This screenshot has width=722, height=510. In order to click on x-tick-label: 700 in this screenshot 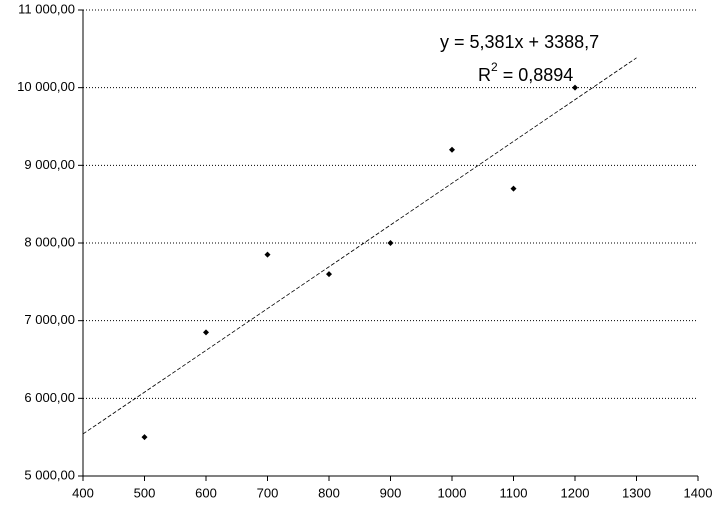, I will do `click(268, 492)`.